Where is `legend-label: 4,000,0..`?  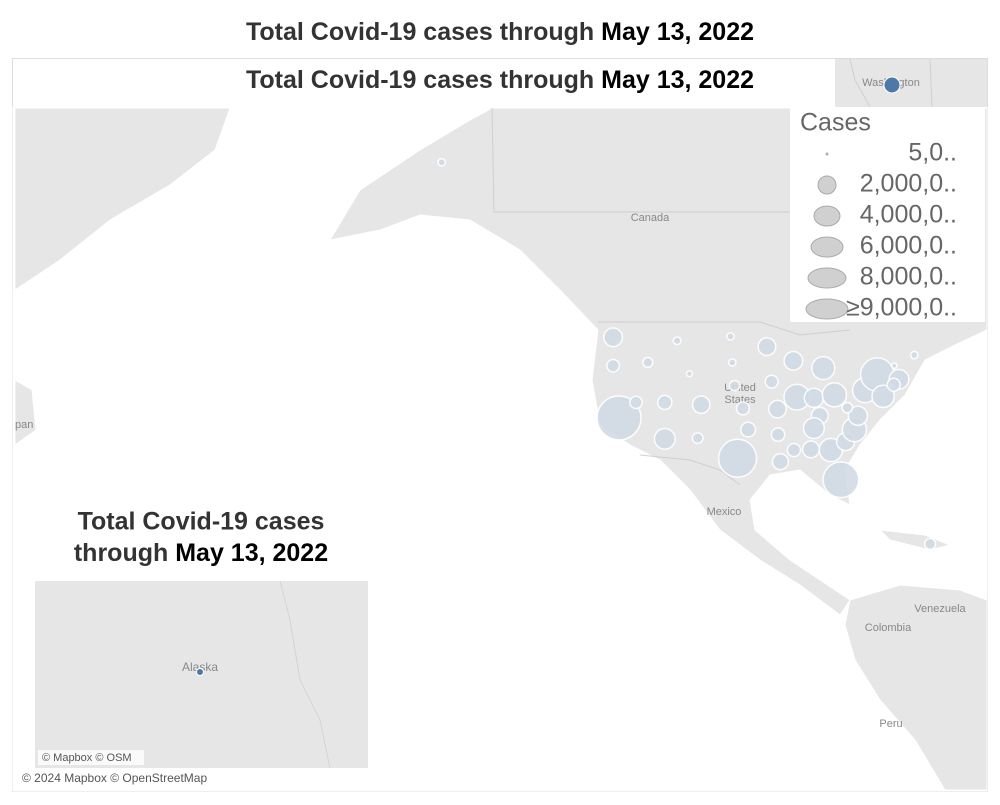
legend-label: 4,000,0.. is located at coordinates (908, 215).